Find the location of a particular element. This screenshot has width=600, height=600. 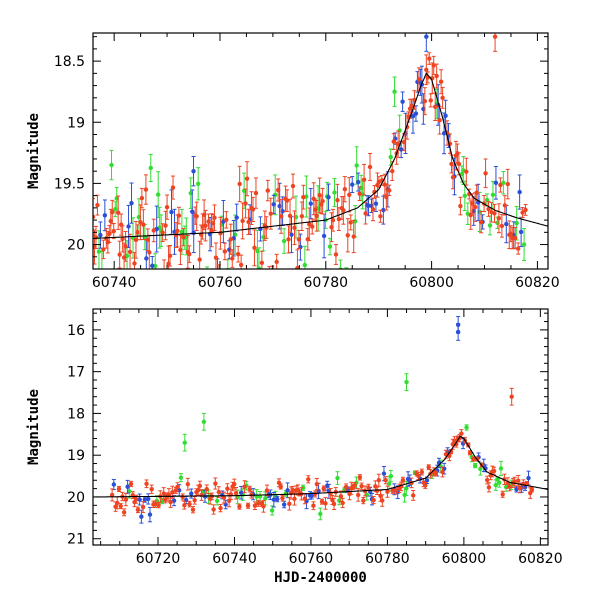

y-tick-label: 19.5 is located at coordinates (69, 184).